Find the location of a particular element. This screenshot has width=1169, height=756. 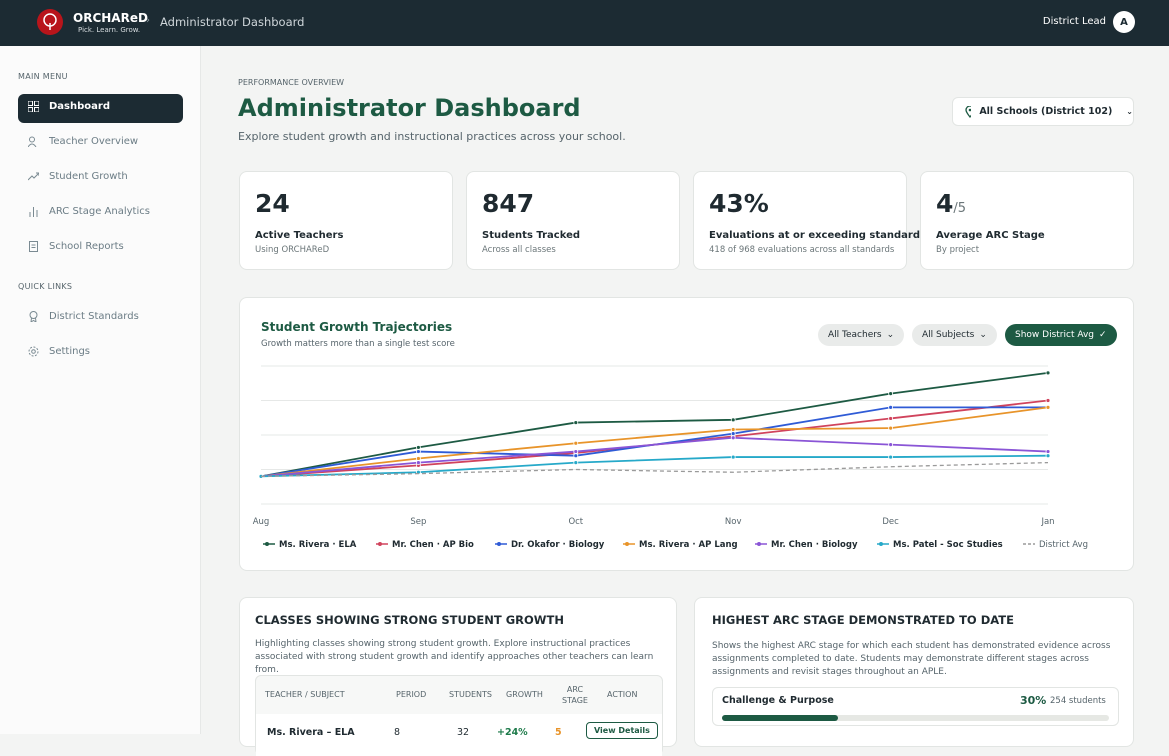

progress-track is located at coordinates (915, 718).